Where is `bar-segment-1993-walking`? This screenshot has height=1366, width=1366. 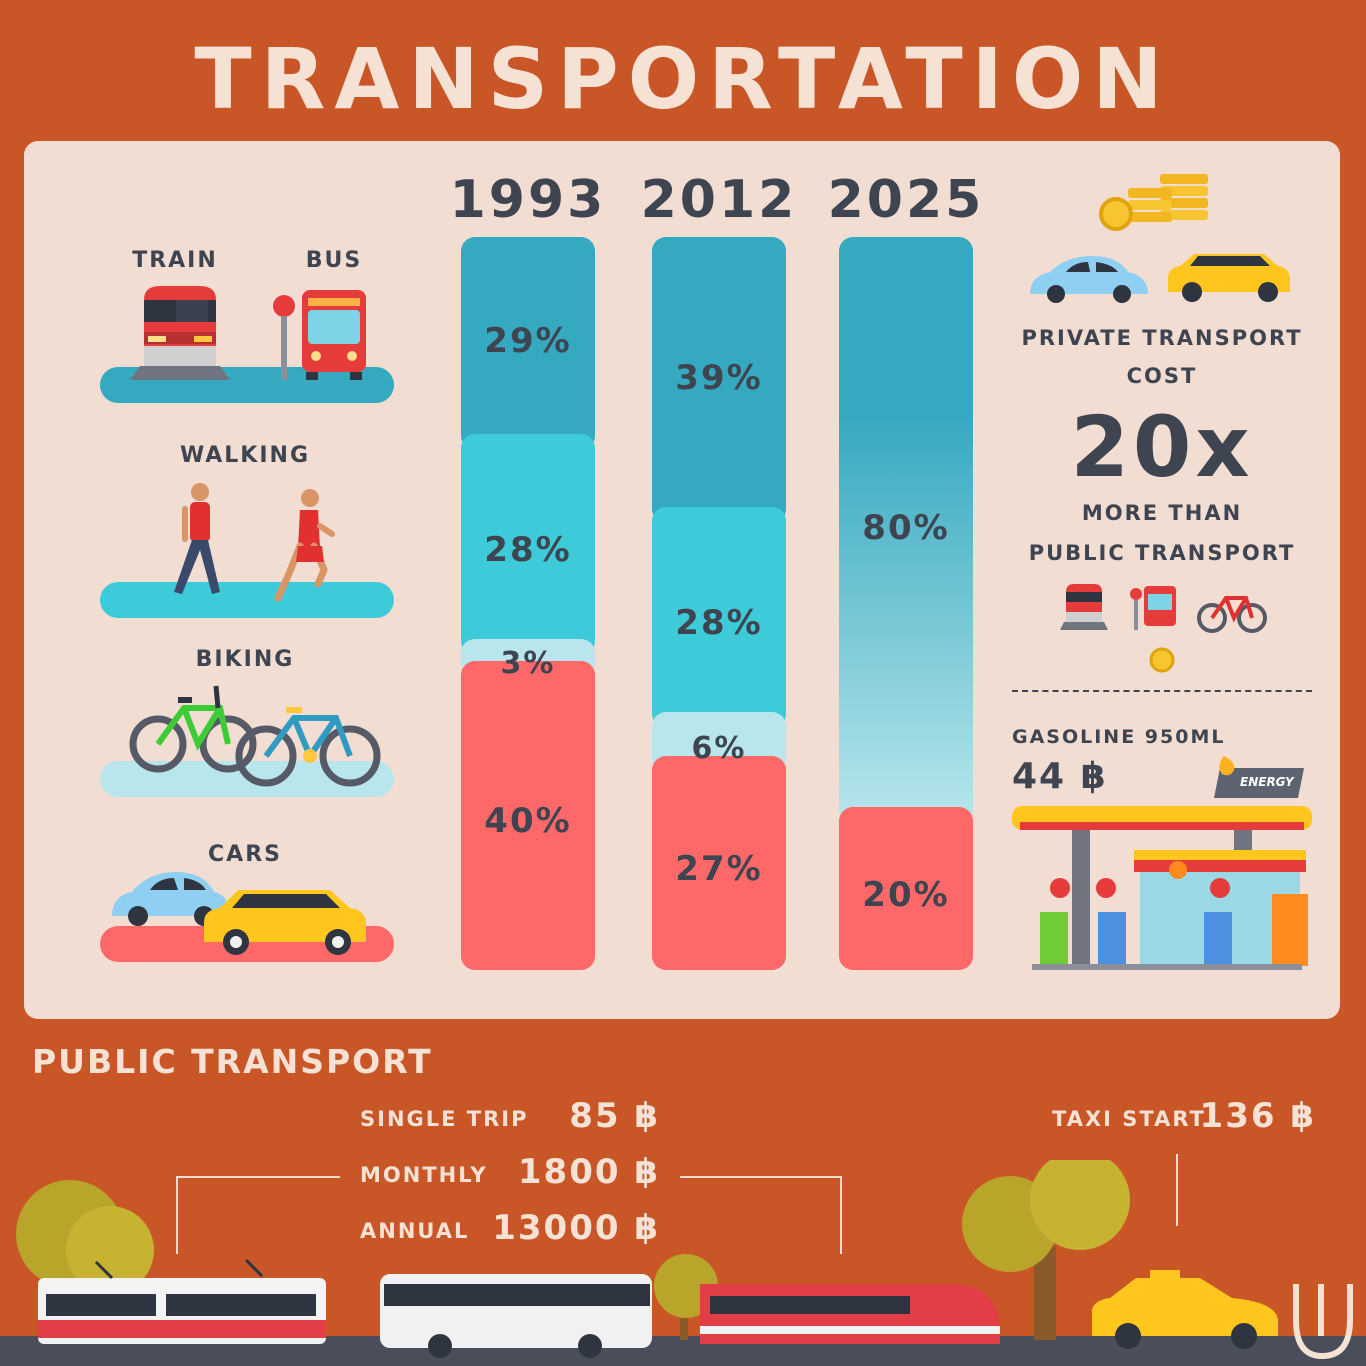 bar-segment-1993-walking is located at coordinates (528, 544).